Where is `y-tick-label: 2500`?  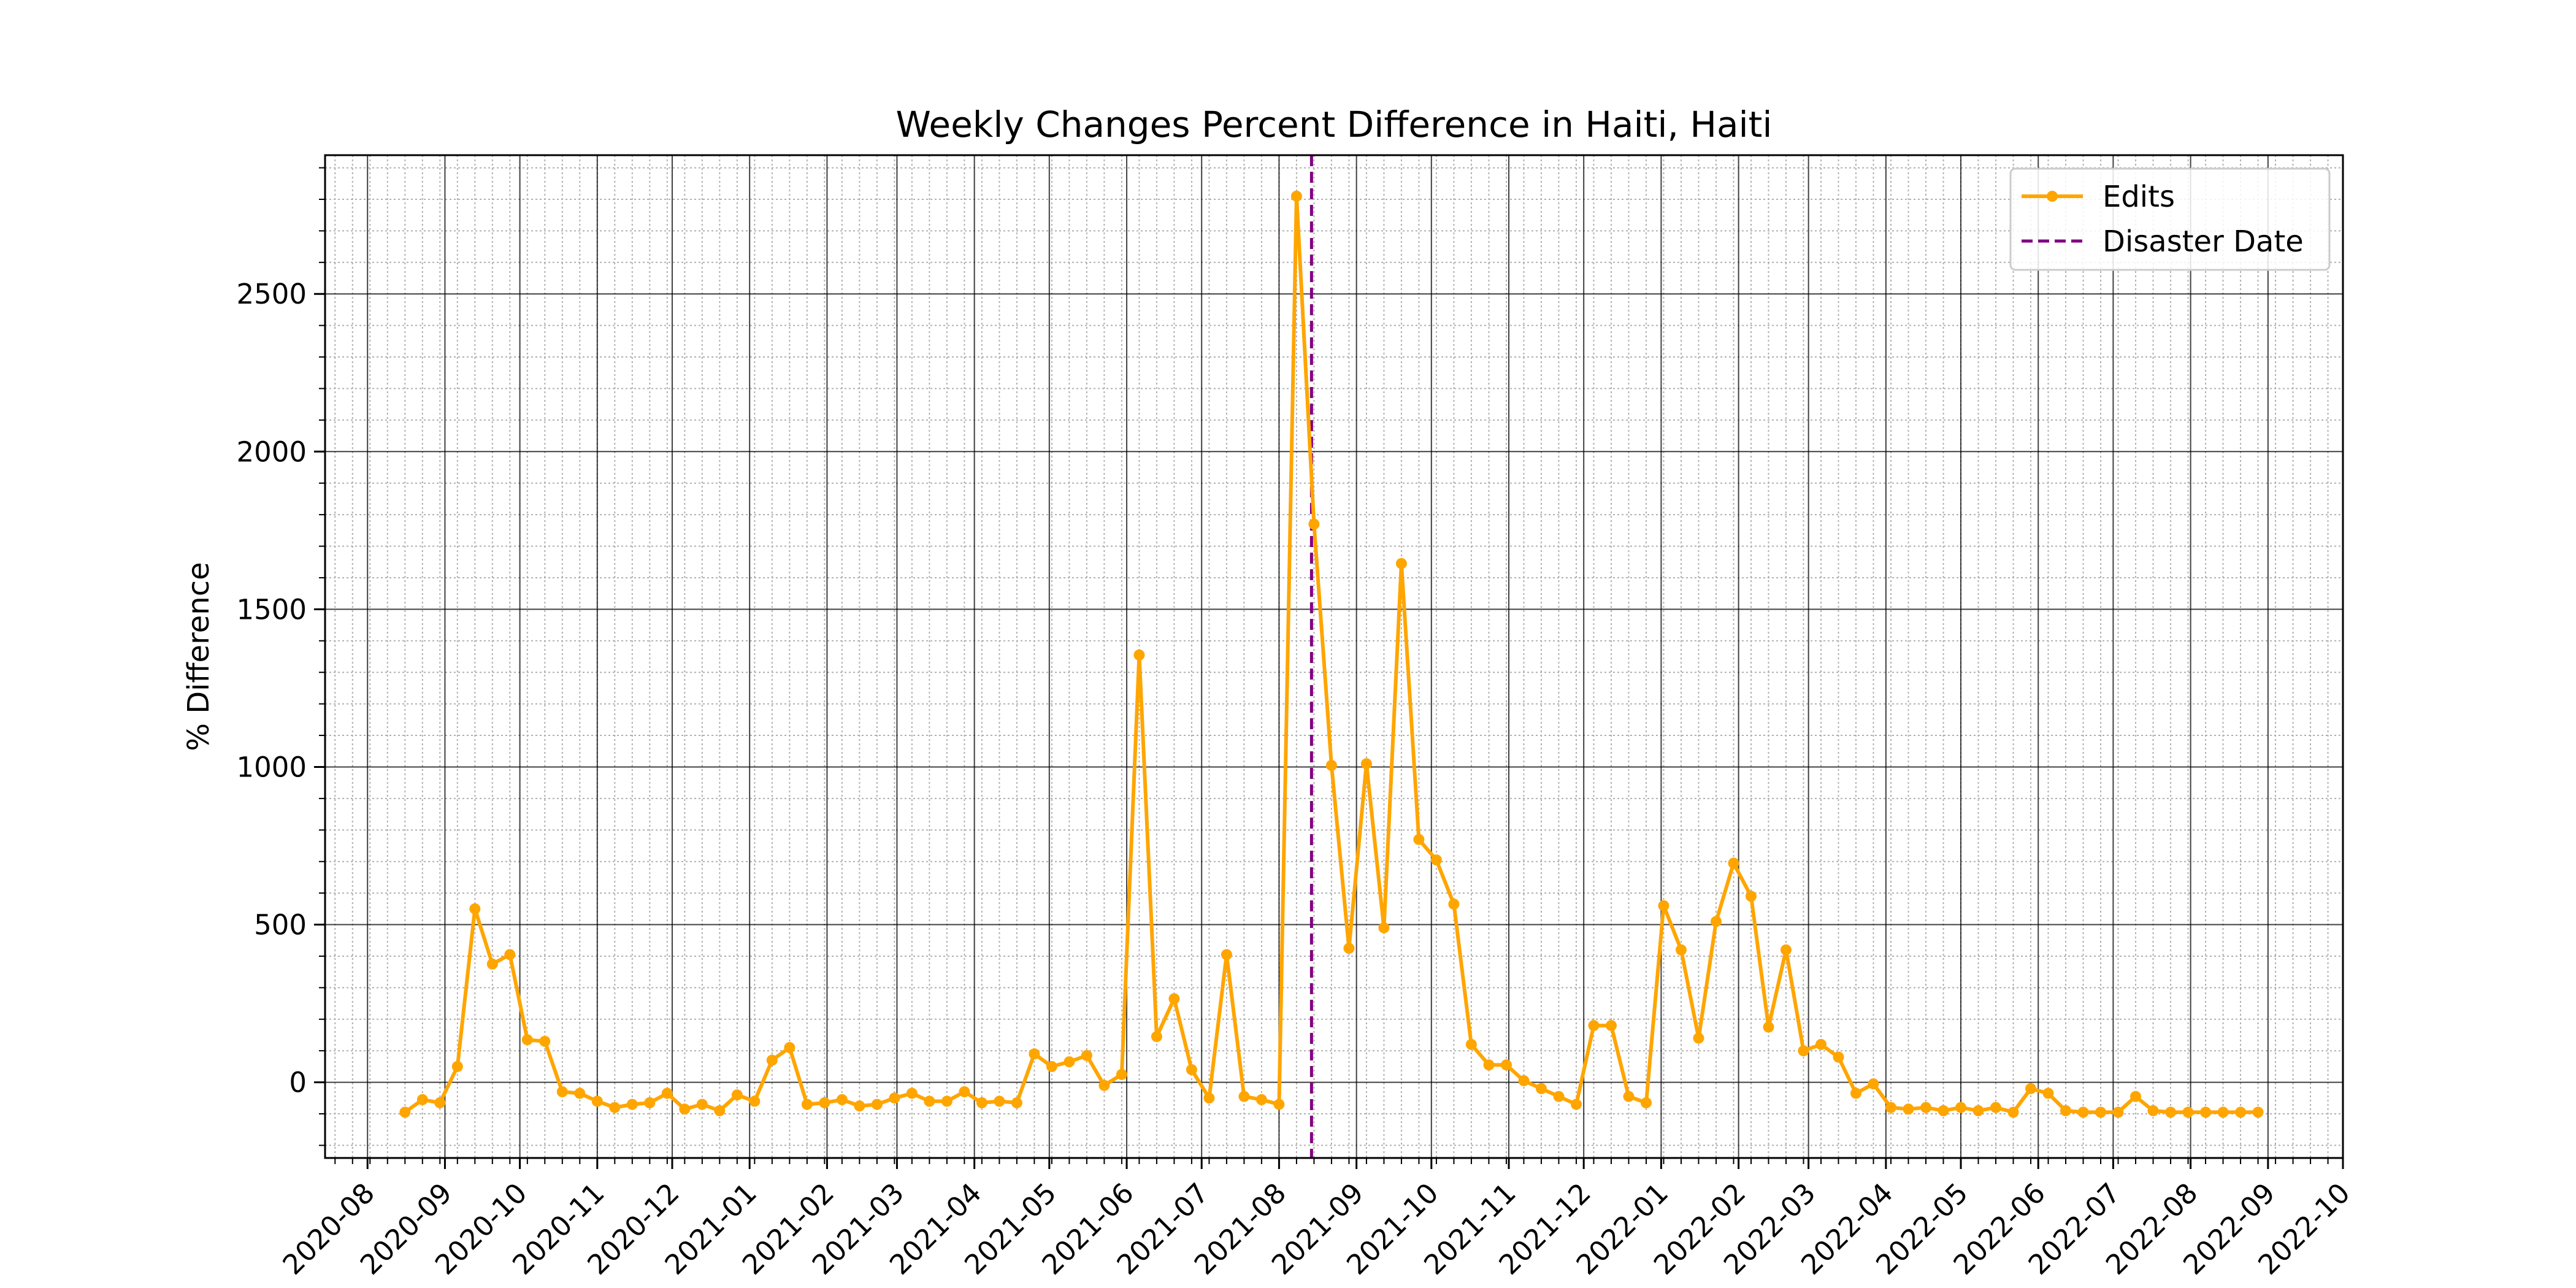
y-tick-label: 2500 is located at coordinates (271, 294).